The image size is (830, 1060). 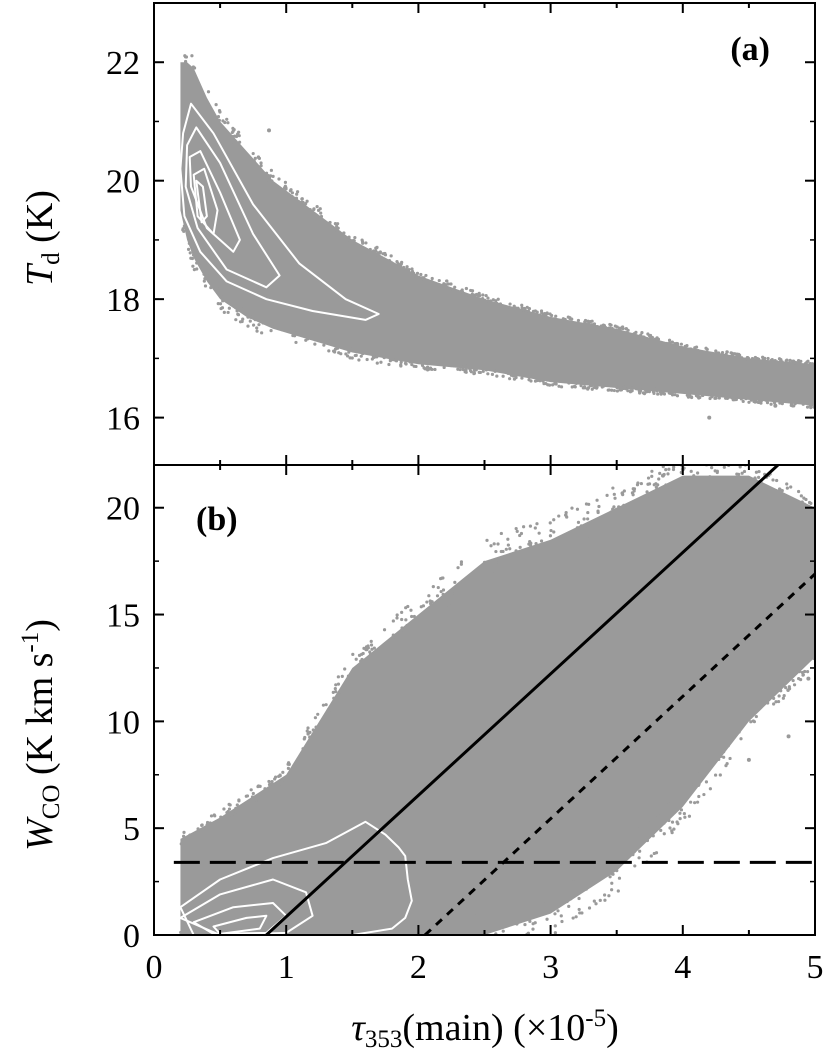 What do you see at coordinates (279, 211) in the screenshot?
I see `density-contour` at bounding box center [279, 211].